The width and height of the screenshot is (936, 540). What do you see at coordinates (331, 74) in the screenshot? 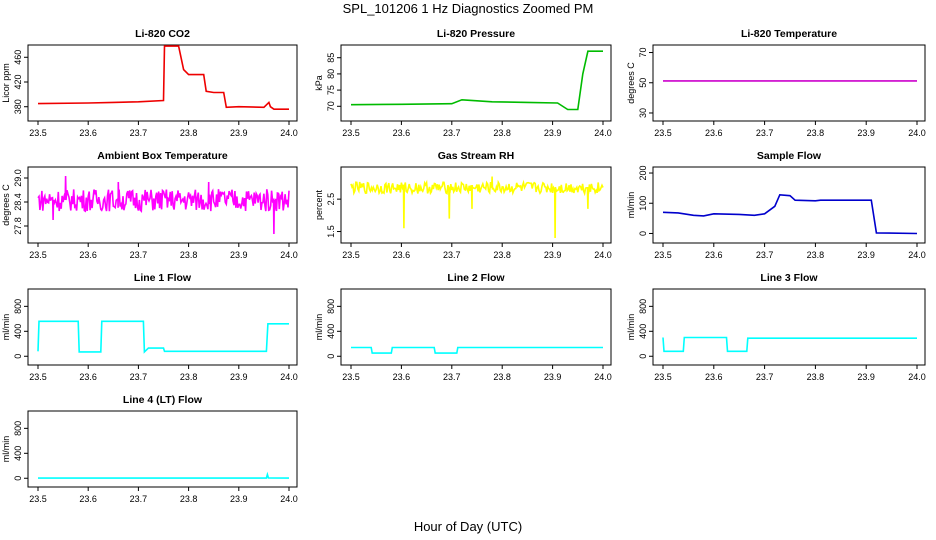
I see `y-tick-label: 80` at bounding box center [331, 74].